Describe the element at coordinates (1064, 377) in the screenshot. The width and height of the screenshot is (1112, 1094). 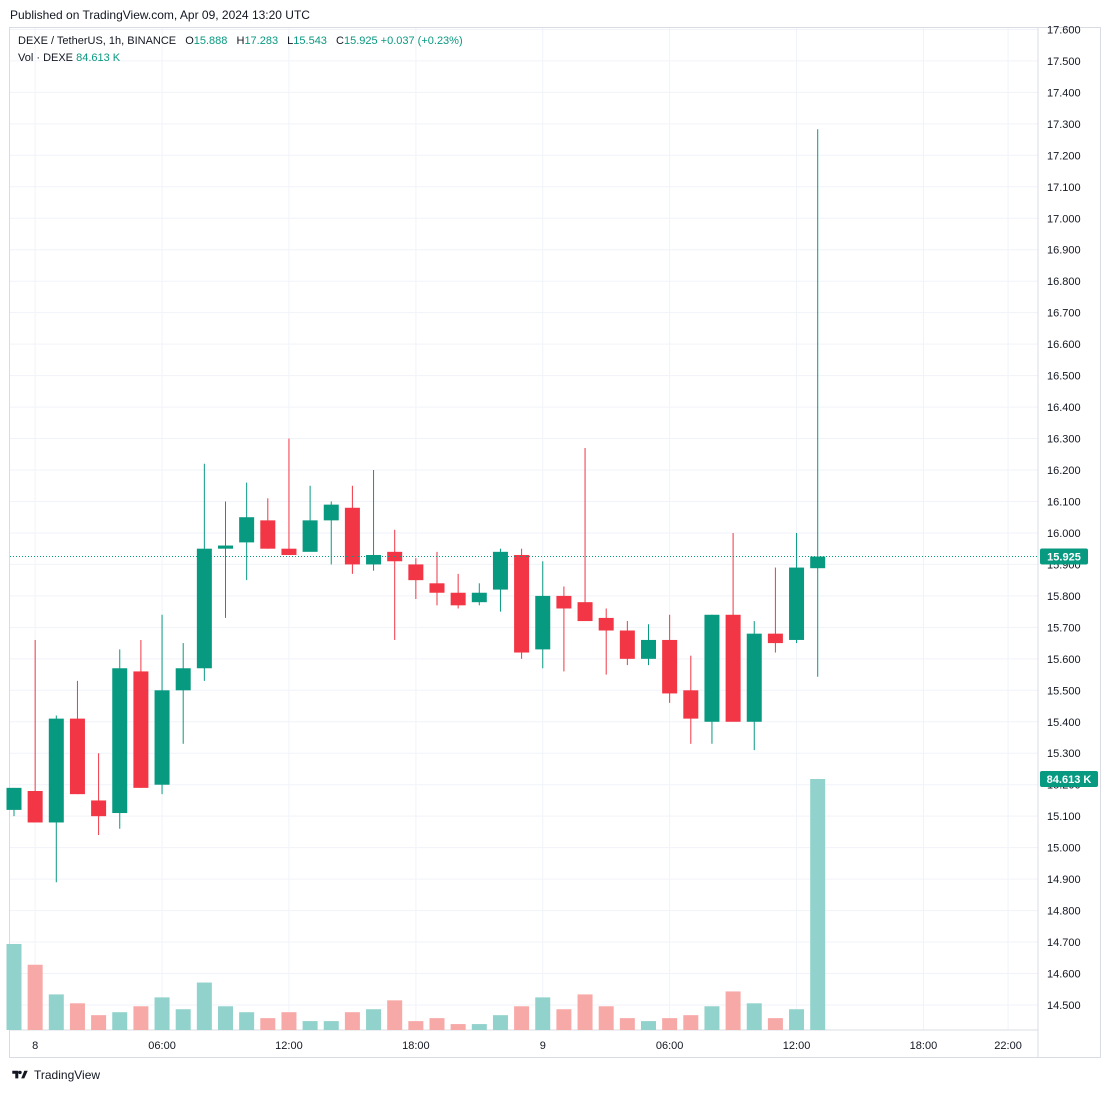
I see `y-tick-label: 16.500` at that location.